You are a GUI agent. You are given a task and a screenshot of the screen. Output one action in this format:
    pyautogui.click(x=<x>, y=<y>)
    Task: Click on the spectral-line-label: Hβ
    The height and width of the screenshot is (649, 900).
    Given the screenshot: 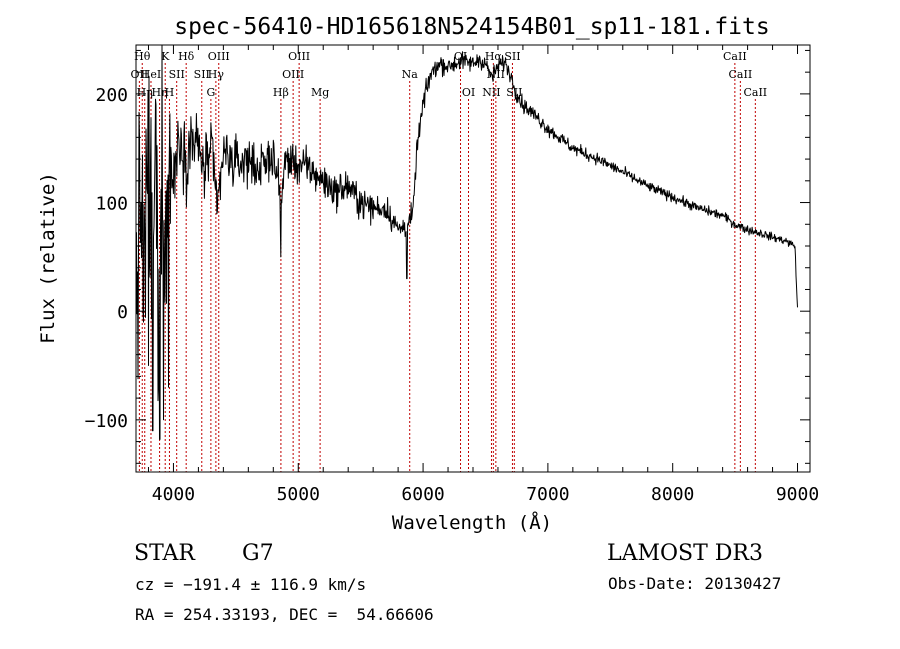 What is the action you would take?
    pyautogui.click(x=281, y=92)
    